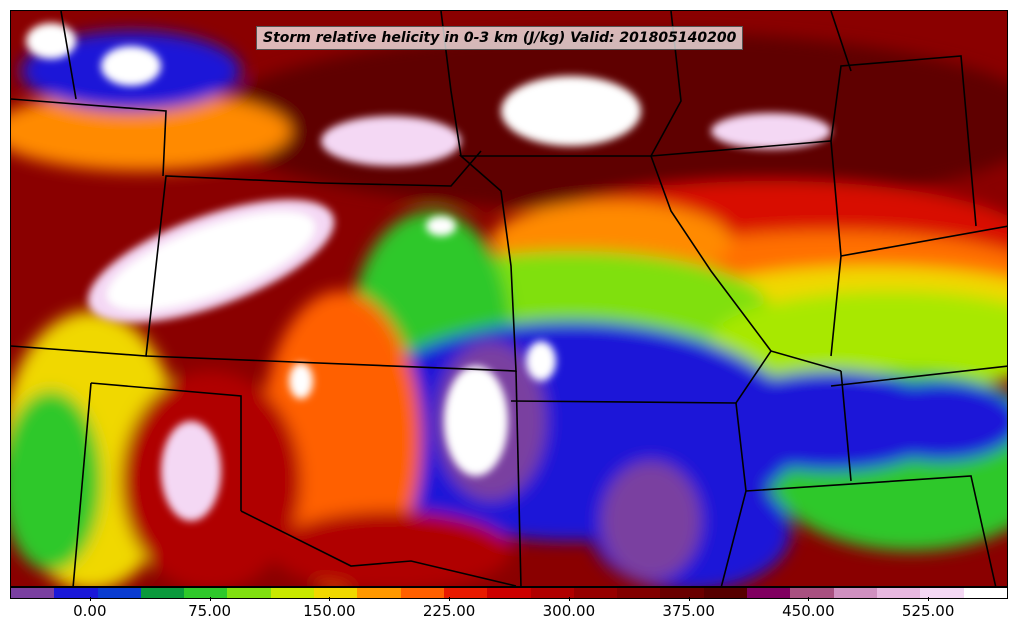 The image size is (1018, 633). What do you see at coordinates (808, 611) in the screenshot?
I see `colorbar-tick-label: 450.00` at bounding box center [808, 611].